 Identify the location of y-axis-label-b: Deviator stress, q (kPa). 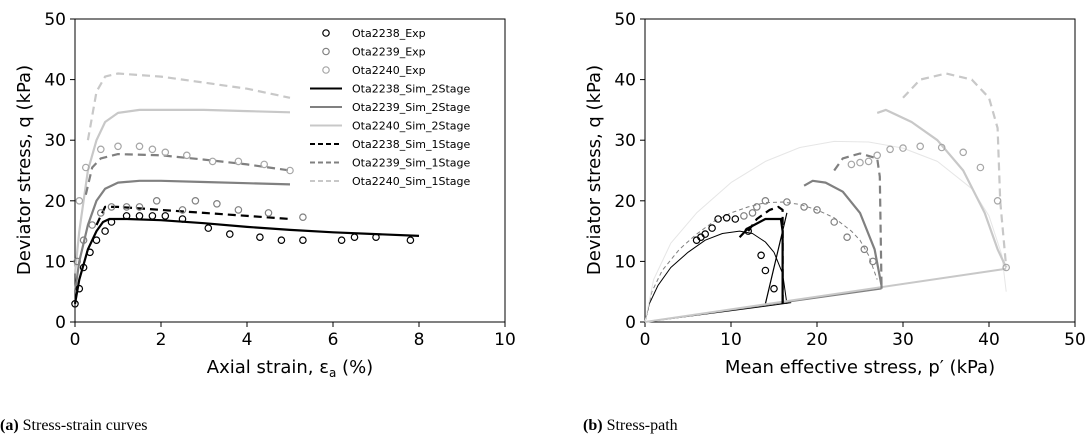
(594, 170).